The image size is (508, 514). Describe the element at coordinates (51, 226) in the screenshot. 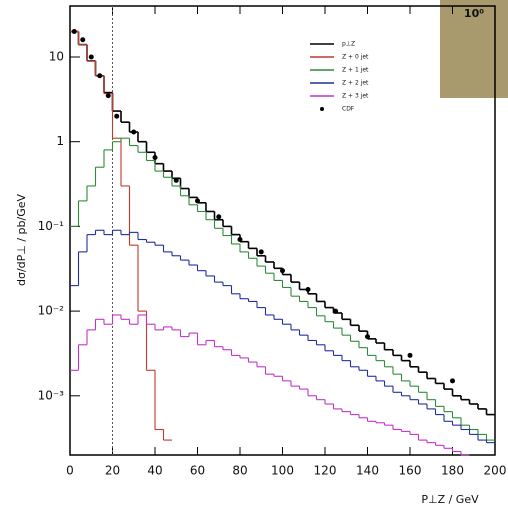

I see `y-tick-label: 10⁻¹` at that location.